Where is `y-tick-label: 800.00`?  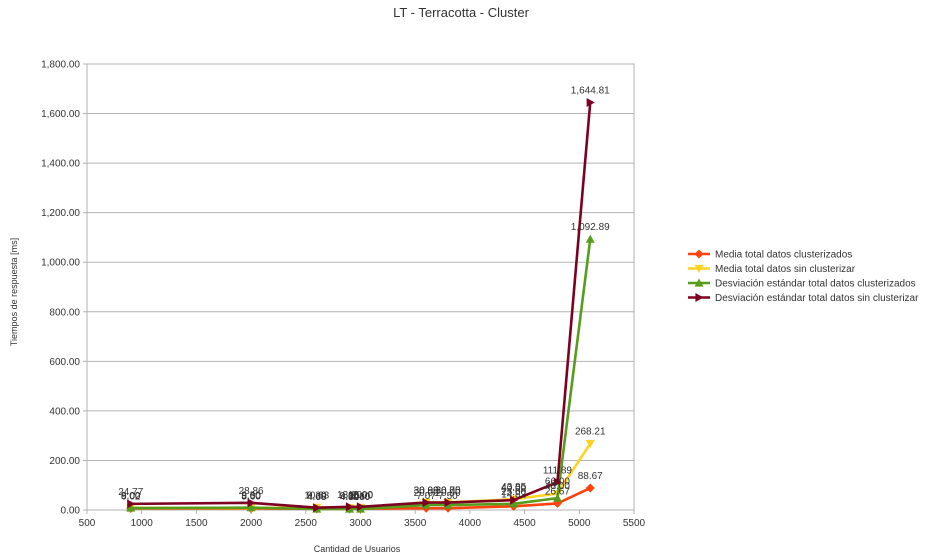
y-tick-label: 800.00 is located at coordinates (64, 312).